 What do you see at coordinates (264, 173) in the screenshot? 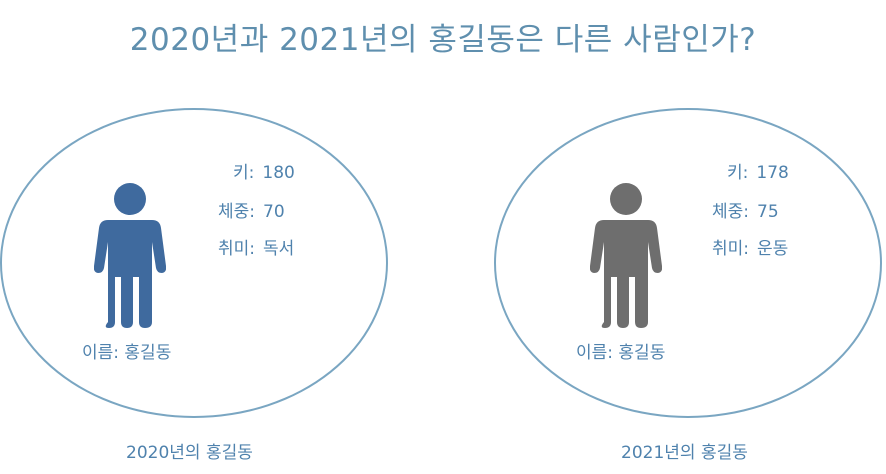
I see `attr-height: 키: 180` at bounding box center [264, 173].